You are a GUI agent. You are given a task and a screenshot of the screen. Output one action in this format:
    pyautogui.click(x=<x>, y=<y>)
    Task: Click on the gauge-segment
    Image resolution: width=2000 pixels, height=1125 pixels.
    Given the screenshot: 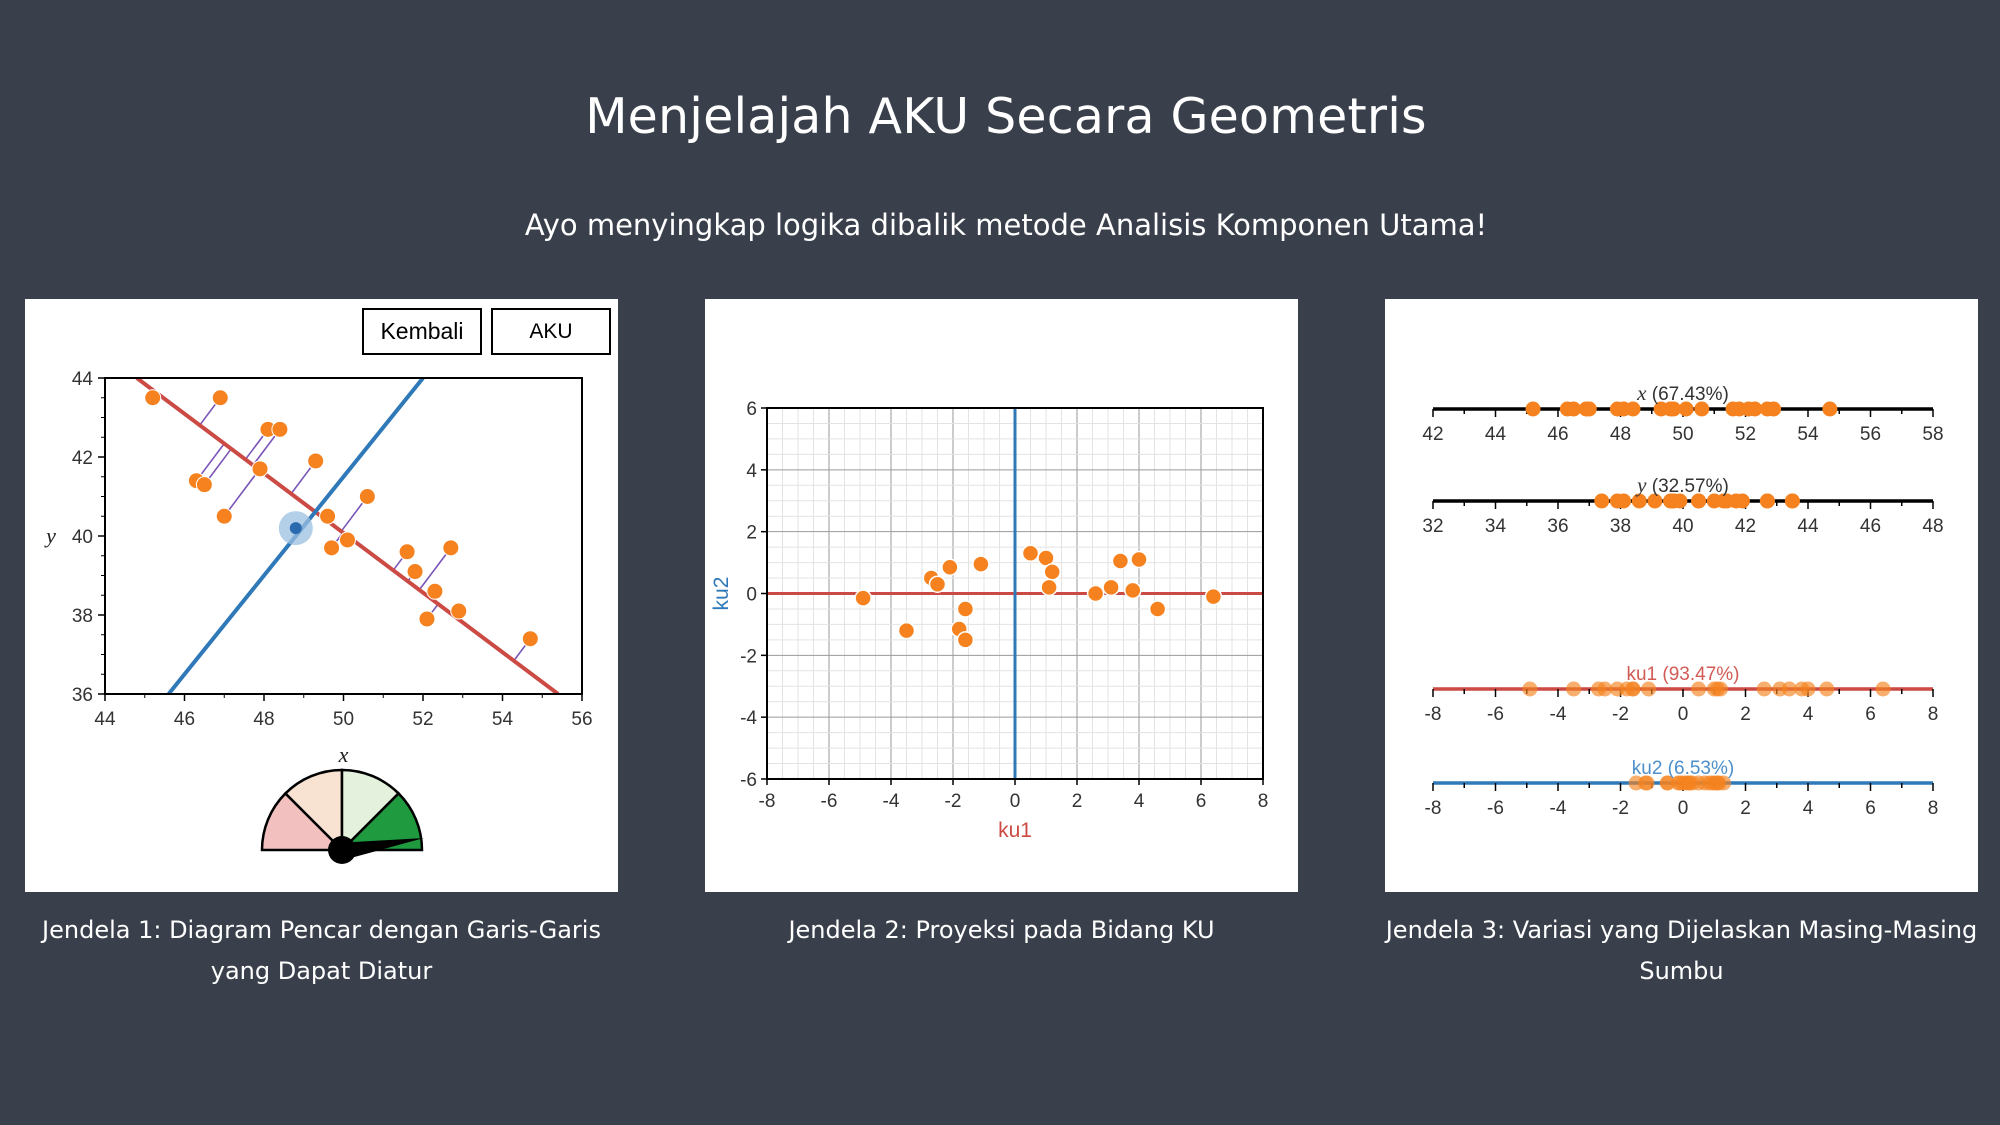 What is the action you would take?
    pyautogui.click(x=381, y=821)
    